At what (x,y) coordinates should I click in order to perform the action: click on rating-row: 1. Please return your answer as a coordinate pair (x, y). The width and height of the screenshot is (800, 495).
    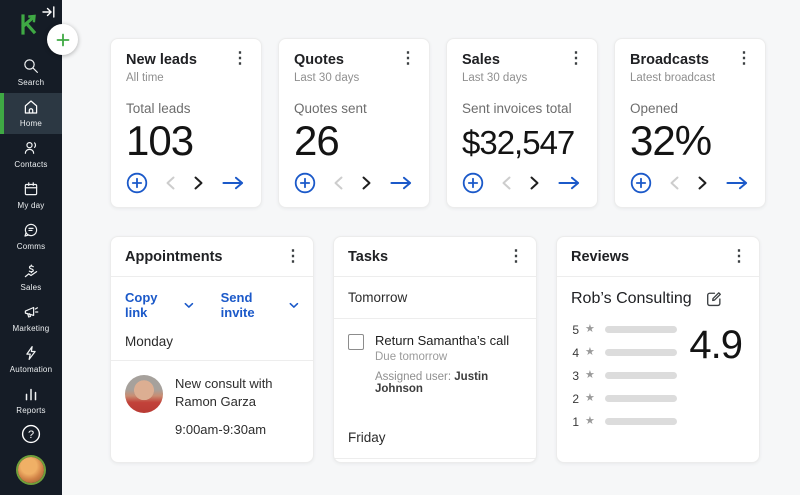
    Looking at the image, I should click on (658, 421).